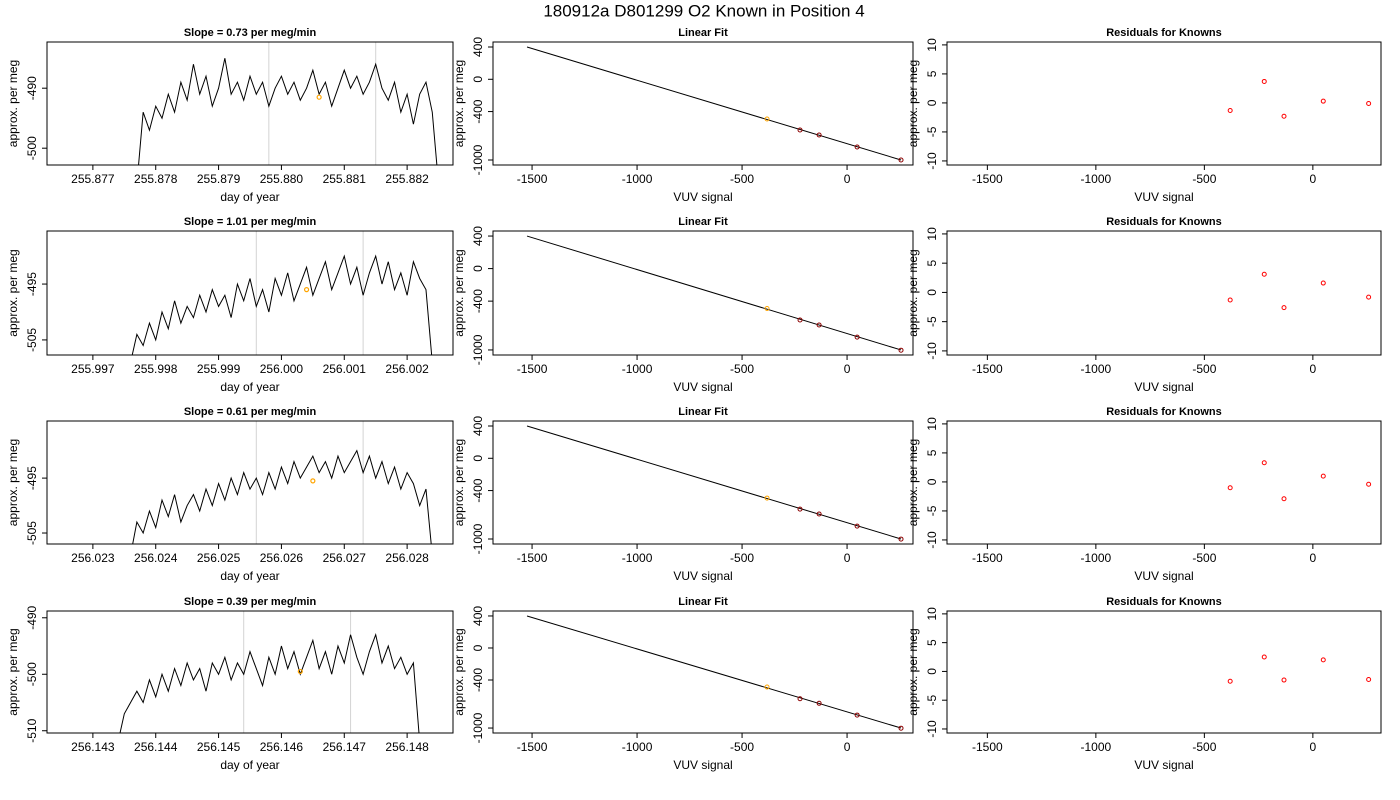 The height and width of the screenshot is (800, 1400). What do you see at coordinates (156, 747) in the screenshot?
I see `x-tick-label: 256.144` at bounding box center [156, 747].